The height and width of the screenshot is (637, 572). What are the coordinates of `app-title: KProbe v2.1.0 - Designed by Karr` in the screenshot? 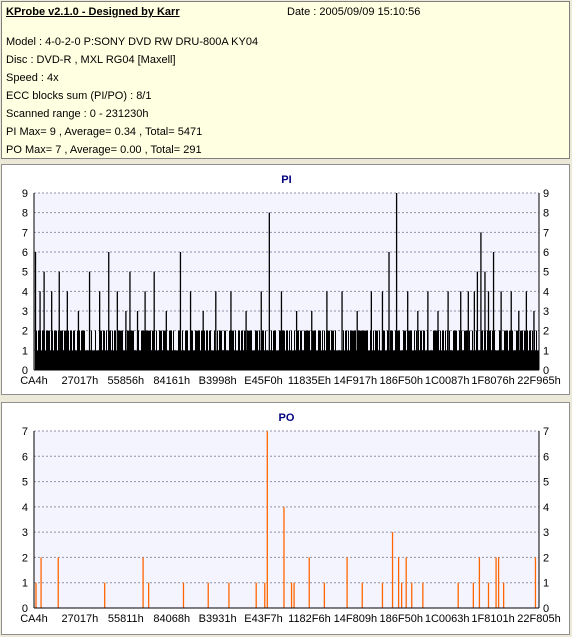 It's located at (93, 12).